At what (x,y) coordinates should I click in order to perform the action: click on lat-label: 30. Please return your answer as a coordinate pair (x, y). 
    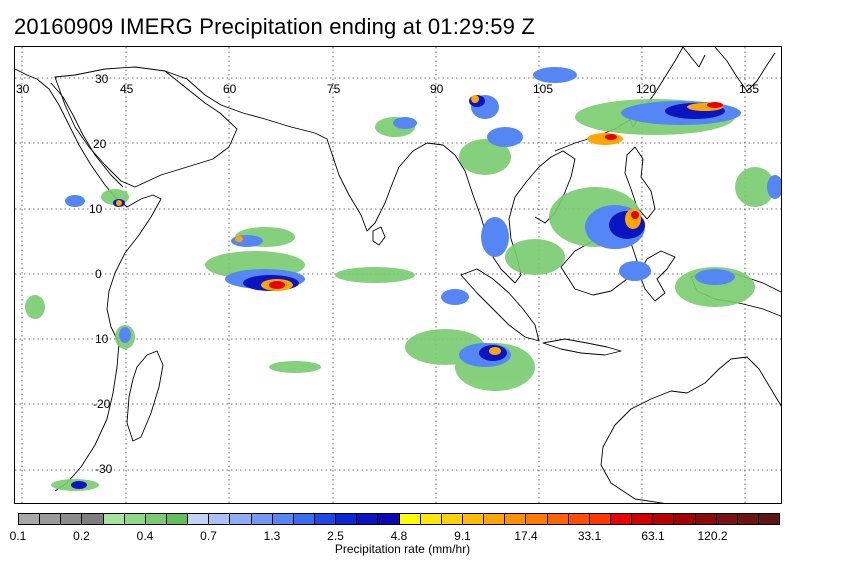
    Looking at the image, I should click on (102, 79).